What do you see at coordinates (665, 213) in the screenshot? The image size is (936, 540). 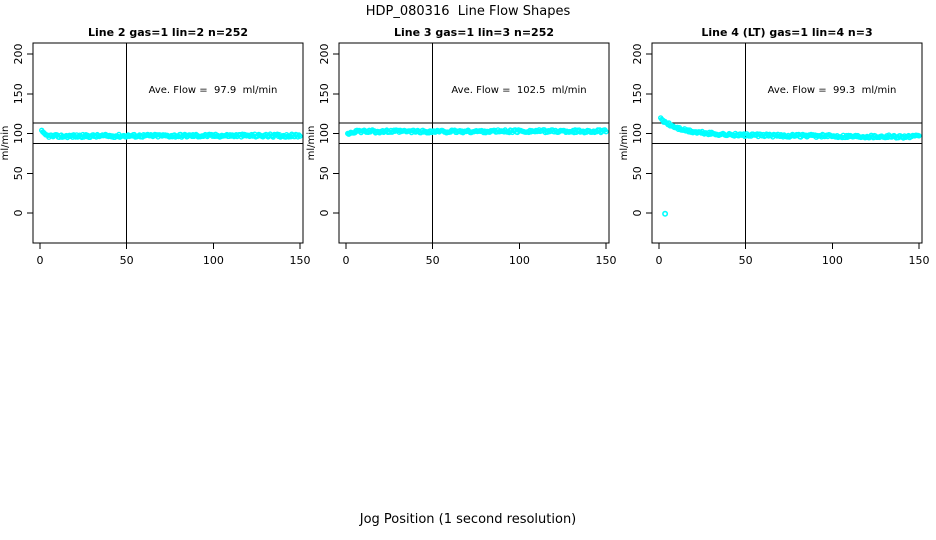 I see `outlier-point` at bounding box center [665, 213].